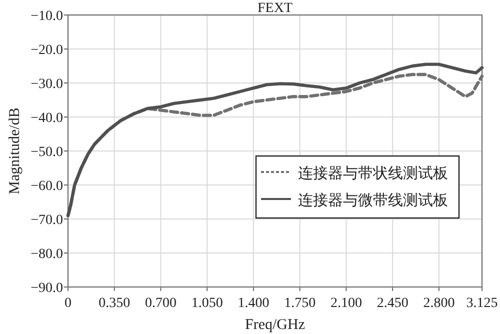 The width and height of the screenshot is (500, 334). What do you see at coordinates (439, 303) in the screenshot?
I see `x-tick-label: 2.800` at bounding box center [439, 303].